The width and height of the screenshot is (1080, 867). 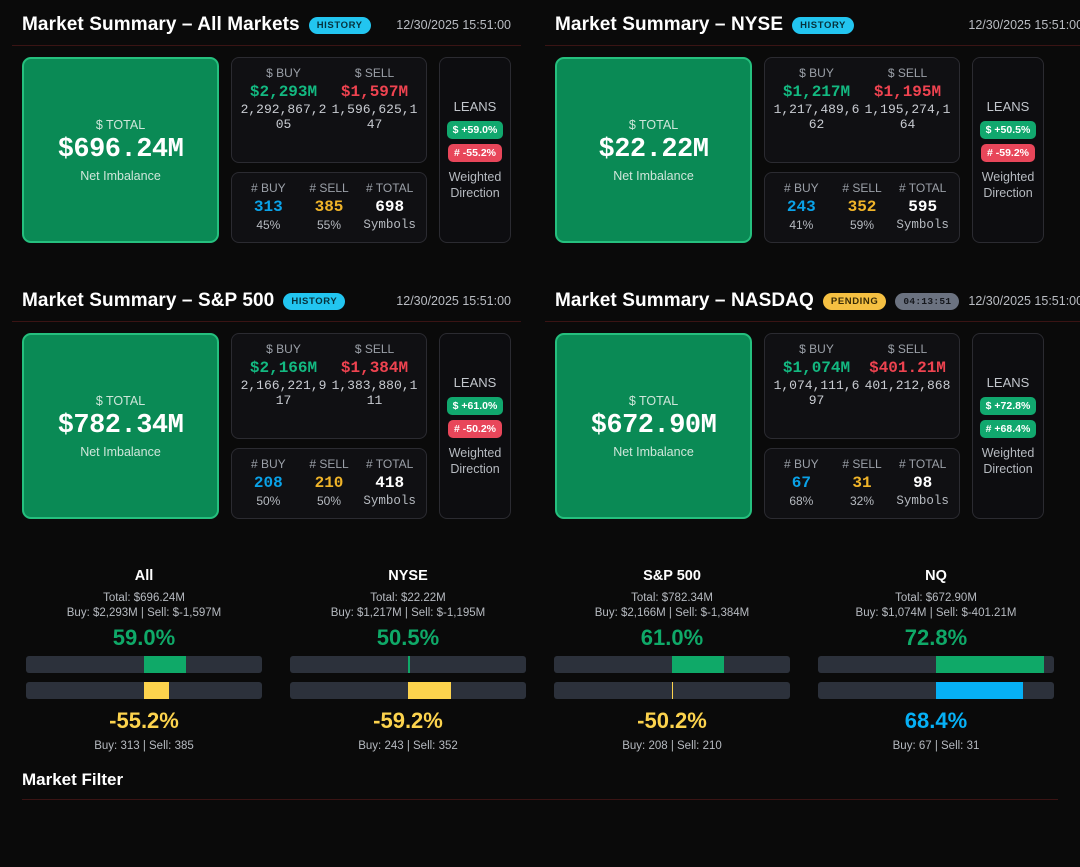 I want to click on net-imbalance-total-card: $ TOTAL $782.34M Net Imbalance, so click(x=120, y=426).